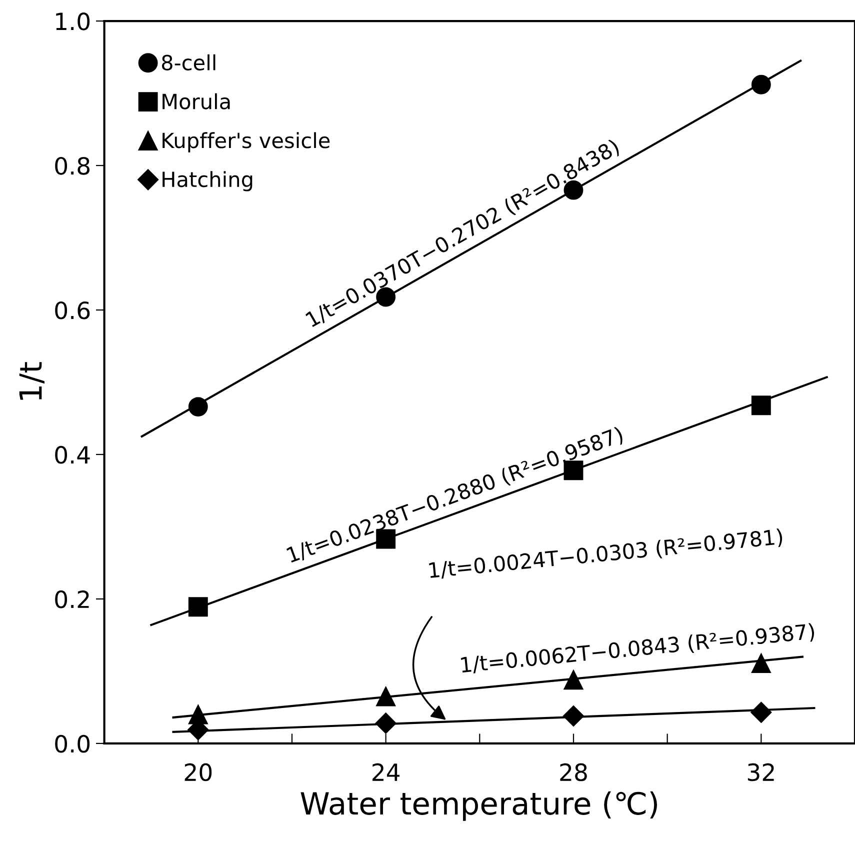 This screenshot has height=841, width=855. What do you see at coordinates (72, 743) in the screenshot?
I see `y-tick-label: 0.0` at bounding box center [72, 743].